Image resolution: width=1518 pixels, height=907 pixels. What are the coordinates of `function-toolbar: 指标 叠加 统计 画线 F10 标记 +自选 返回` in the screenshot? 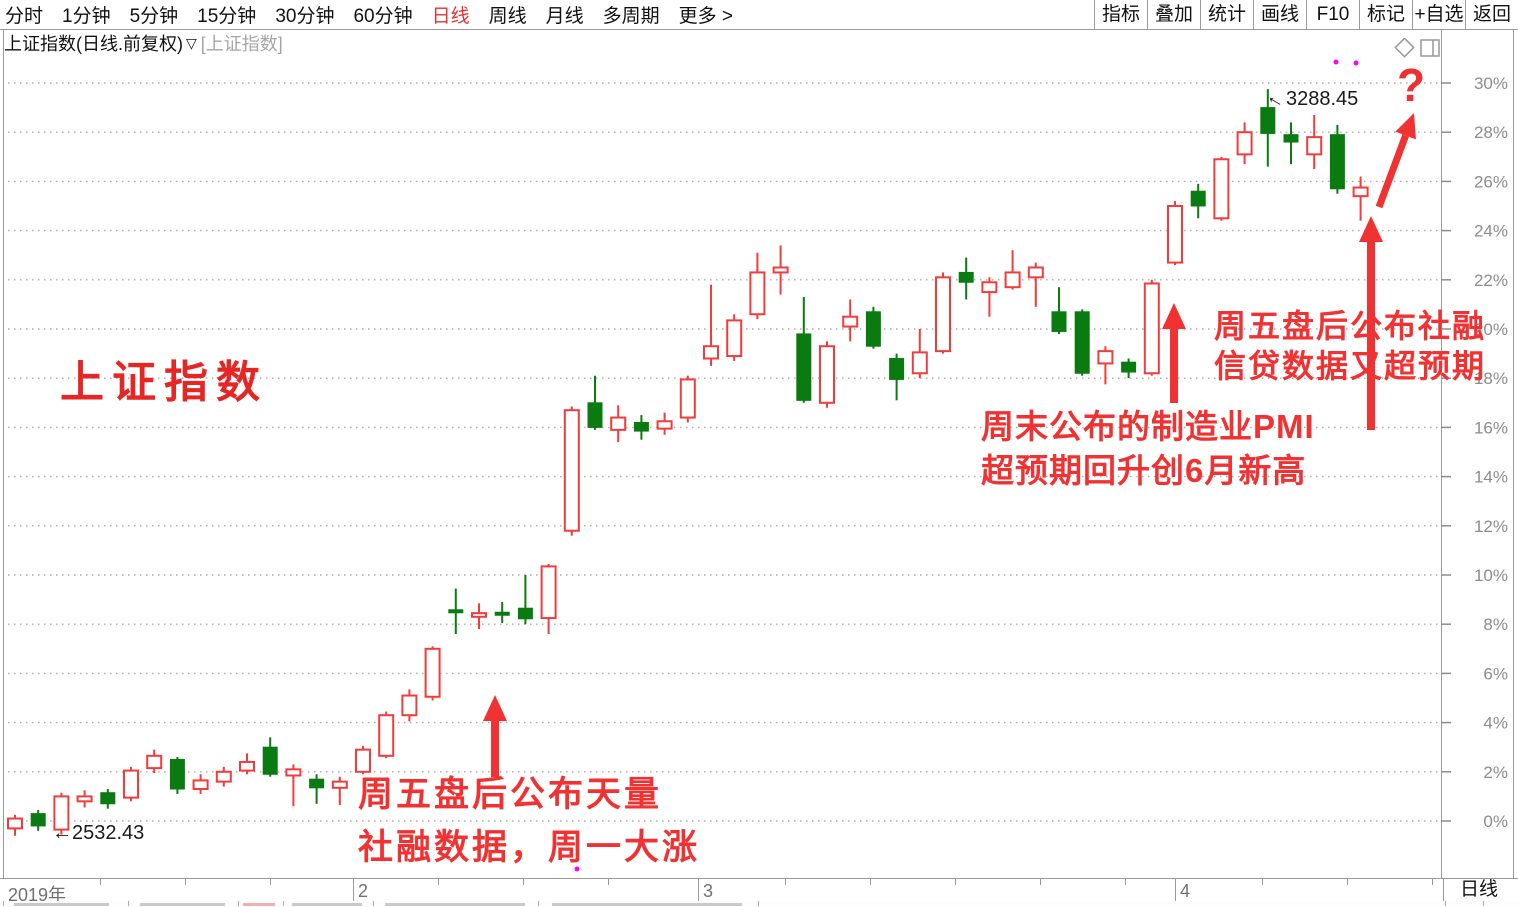 It's located at (1306, 14).